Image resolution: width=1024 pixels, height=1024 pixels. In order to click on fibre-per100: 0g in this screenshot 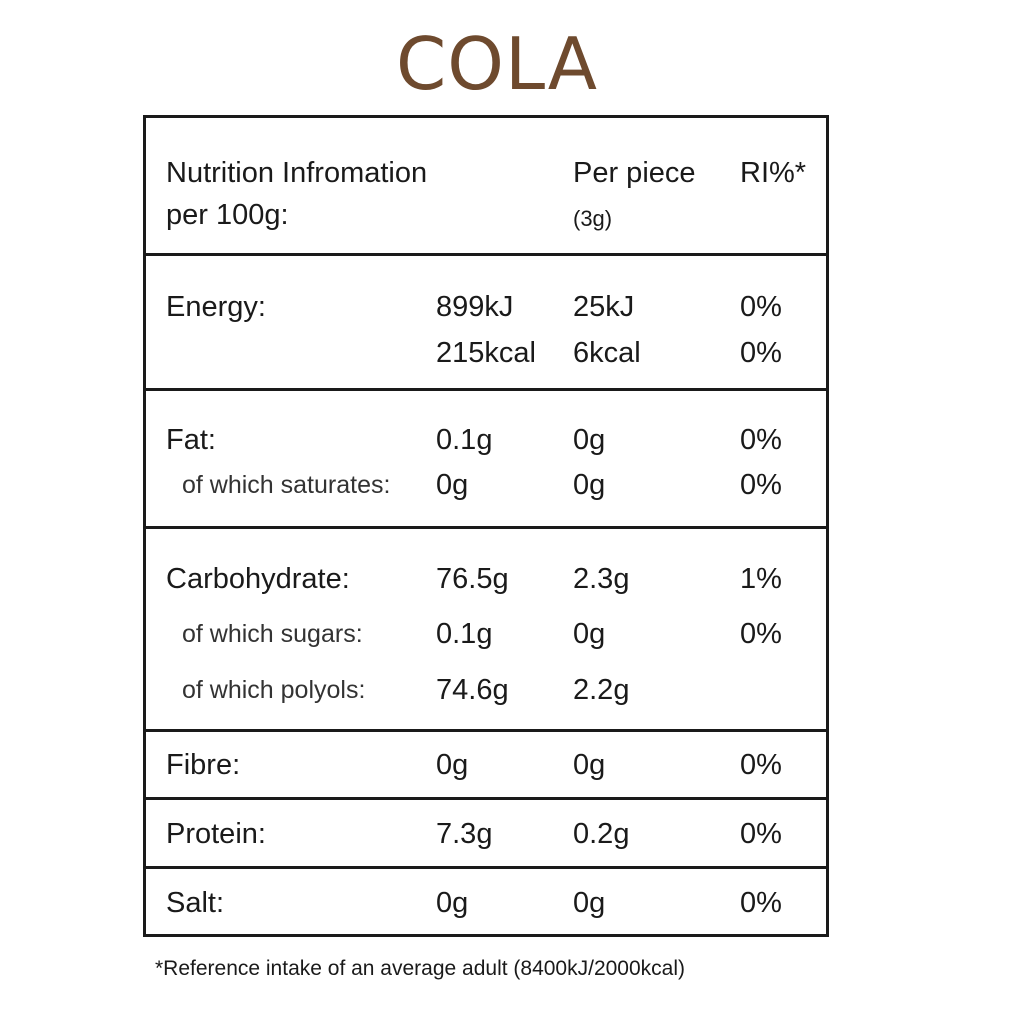, I will do `click(452, 765)`.